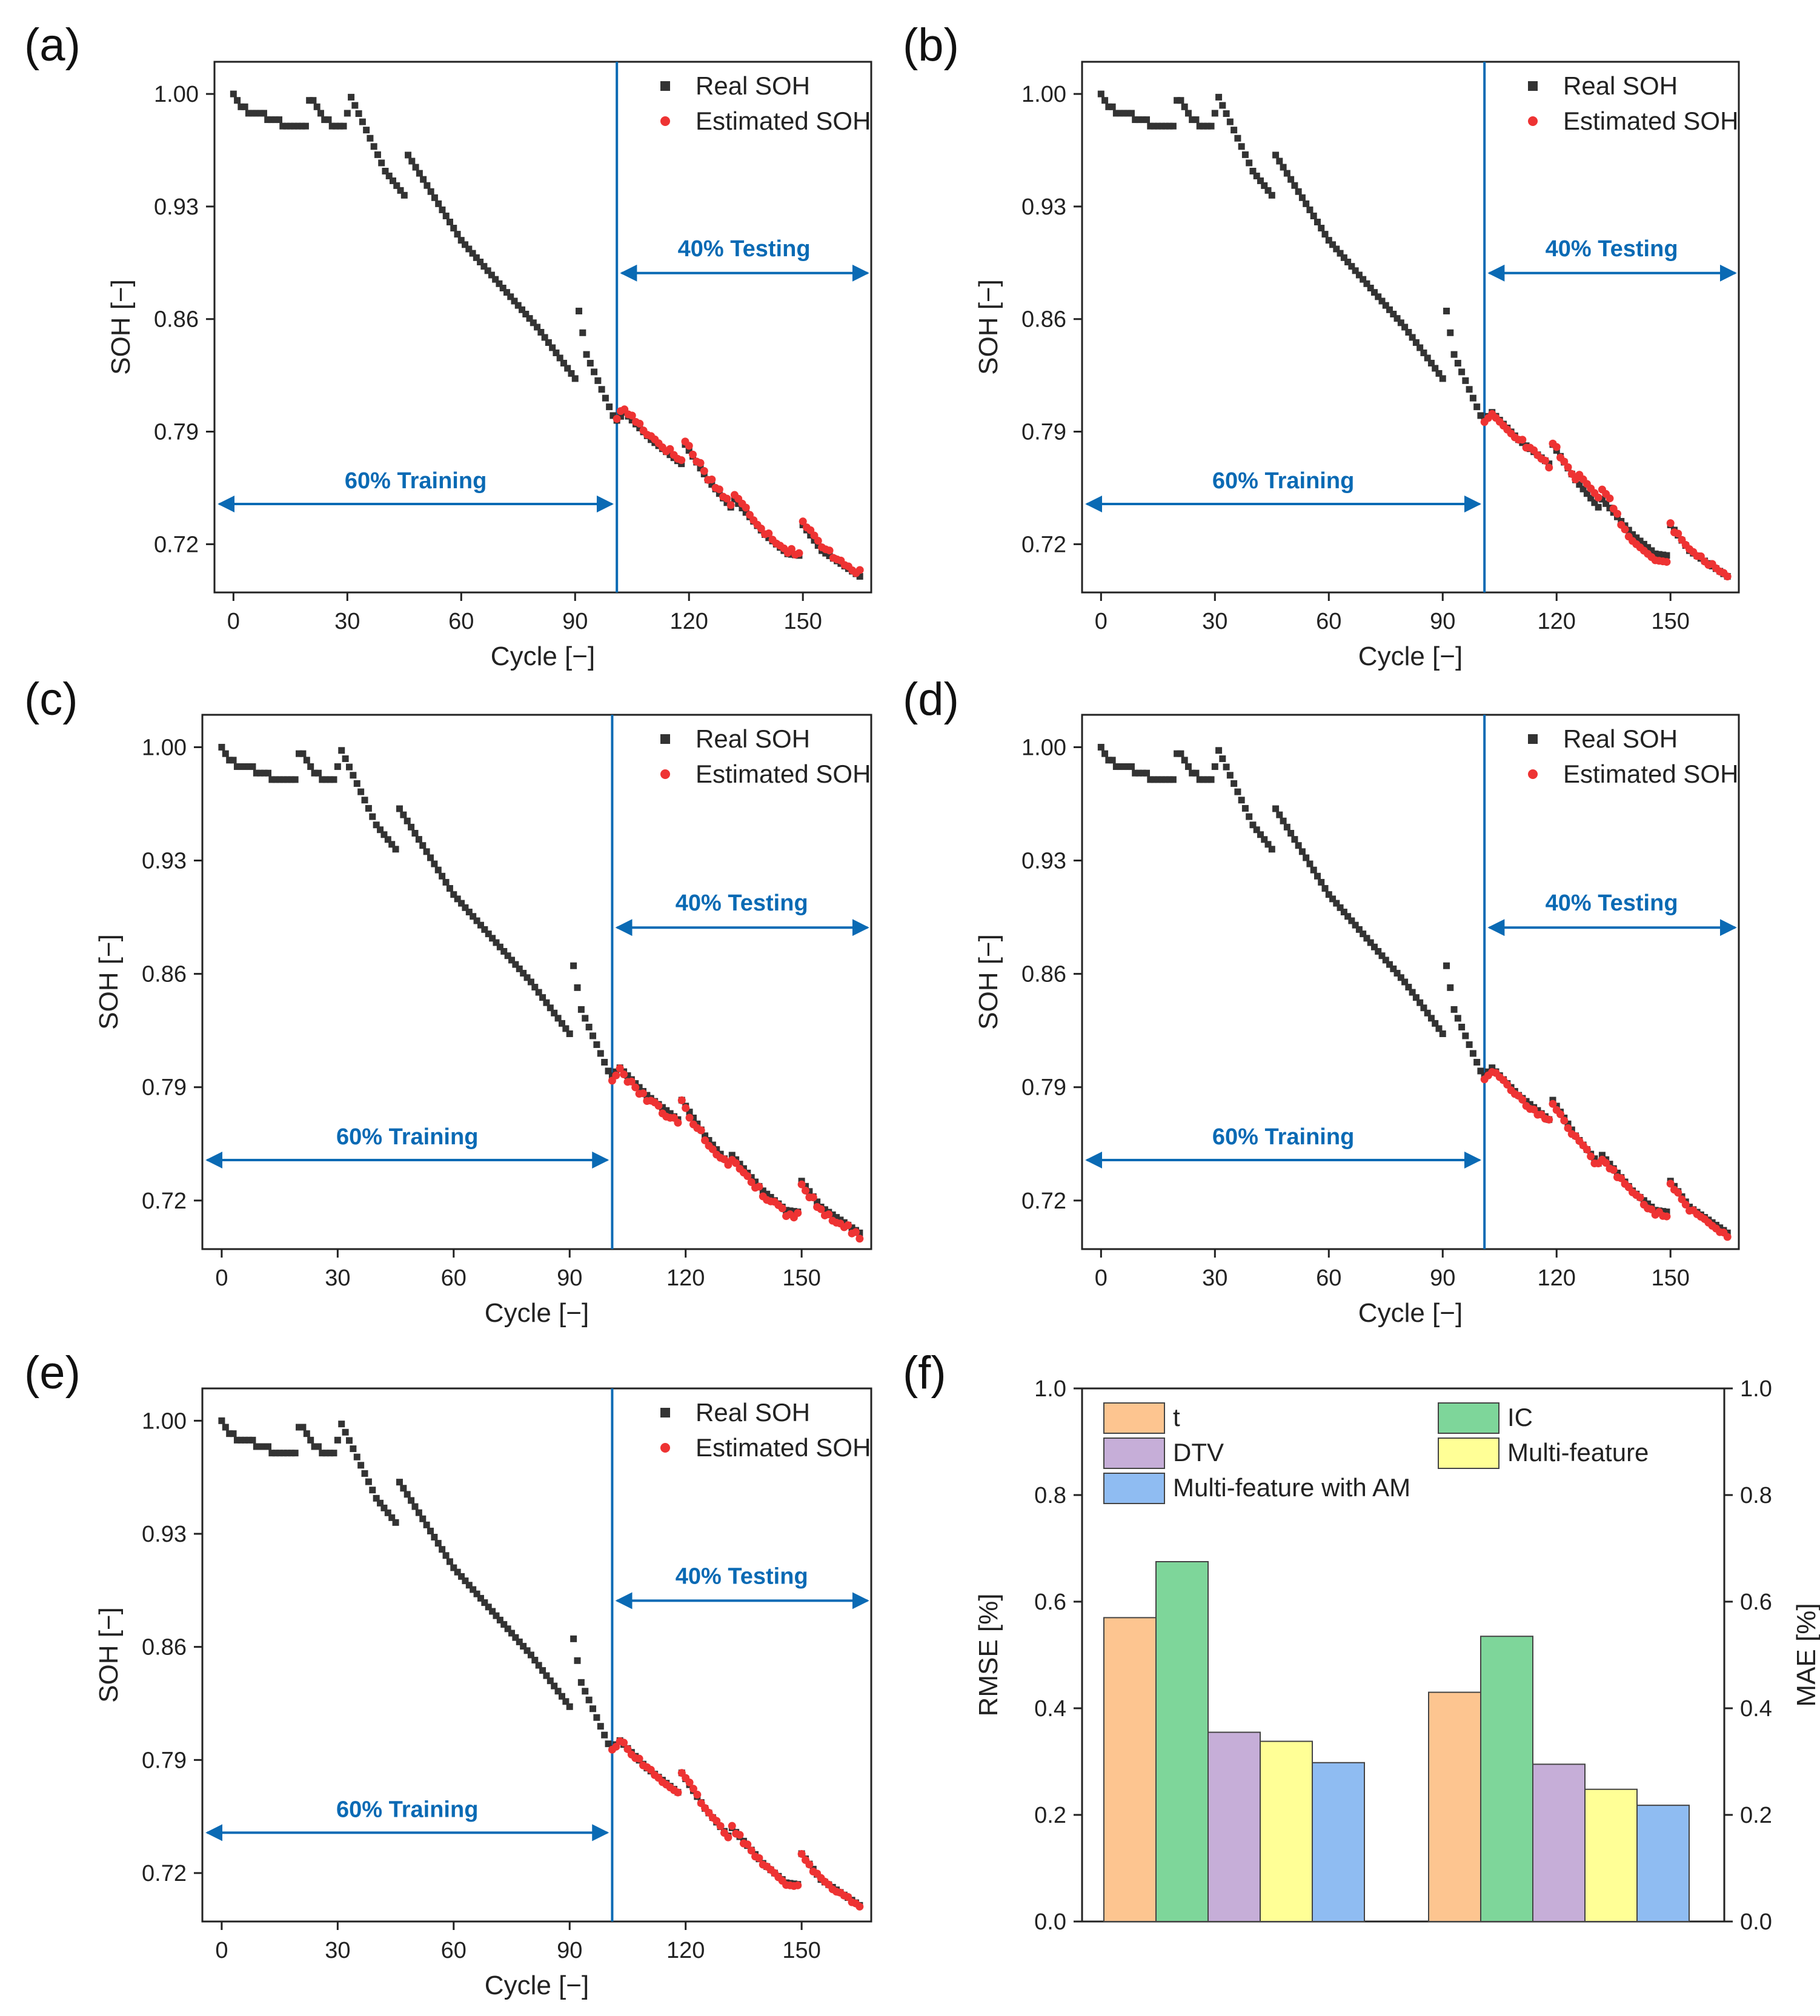 The height and width of the screenshot is (2016, 1820). Describe the element at coordinates (1650, 774) in the screenshot. I see `legend-estimated-label: Estimated SOH` at that location.